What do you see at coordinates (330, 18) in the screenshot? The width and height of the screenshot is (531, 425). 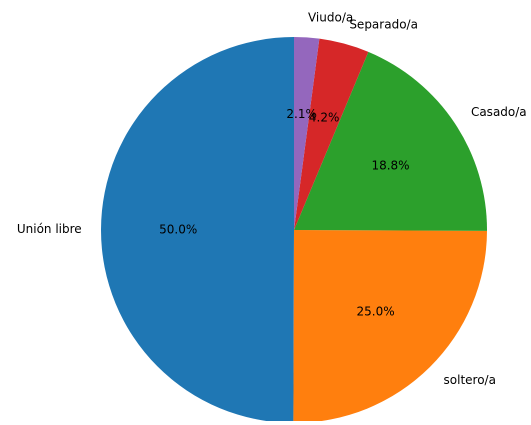 I see `slice-label: Viudo/a` at bounding box center [330, 18].